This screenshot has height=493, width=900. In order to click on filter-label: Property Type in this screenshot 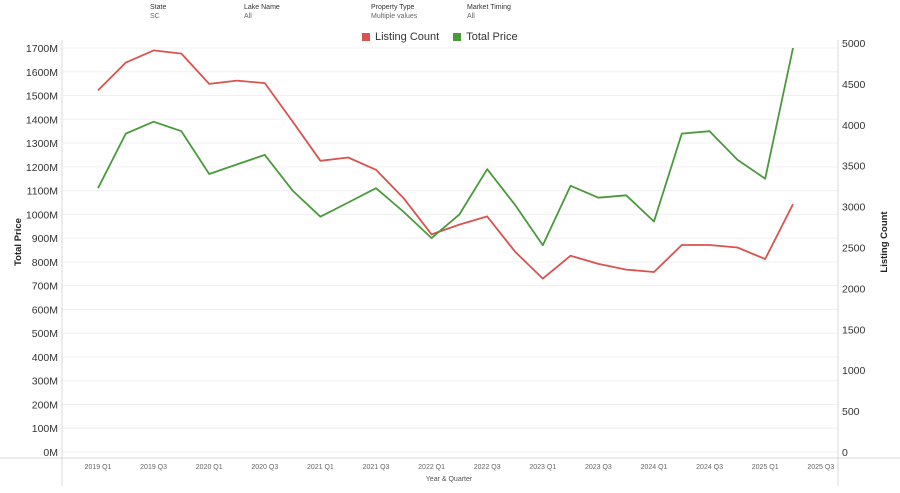, I will do `click(393, 7)`.